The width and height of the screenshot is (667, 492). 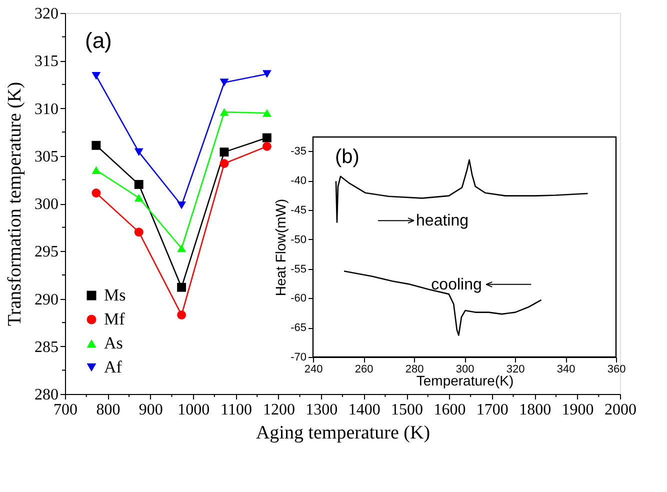 I want to click on y-tick-label: 315, so click(x=46, y=61).